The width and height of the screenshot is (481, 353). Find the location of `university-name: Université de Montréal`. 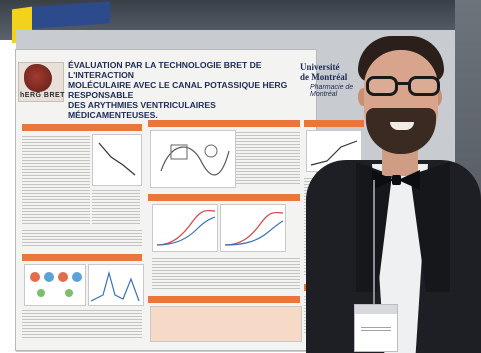

university-name: Université de Montréal is located at coordinates (324, 72).